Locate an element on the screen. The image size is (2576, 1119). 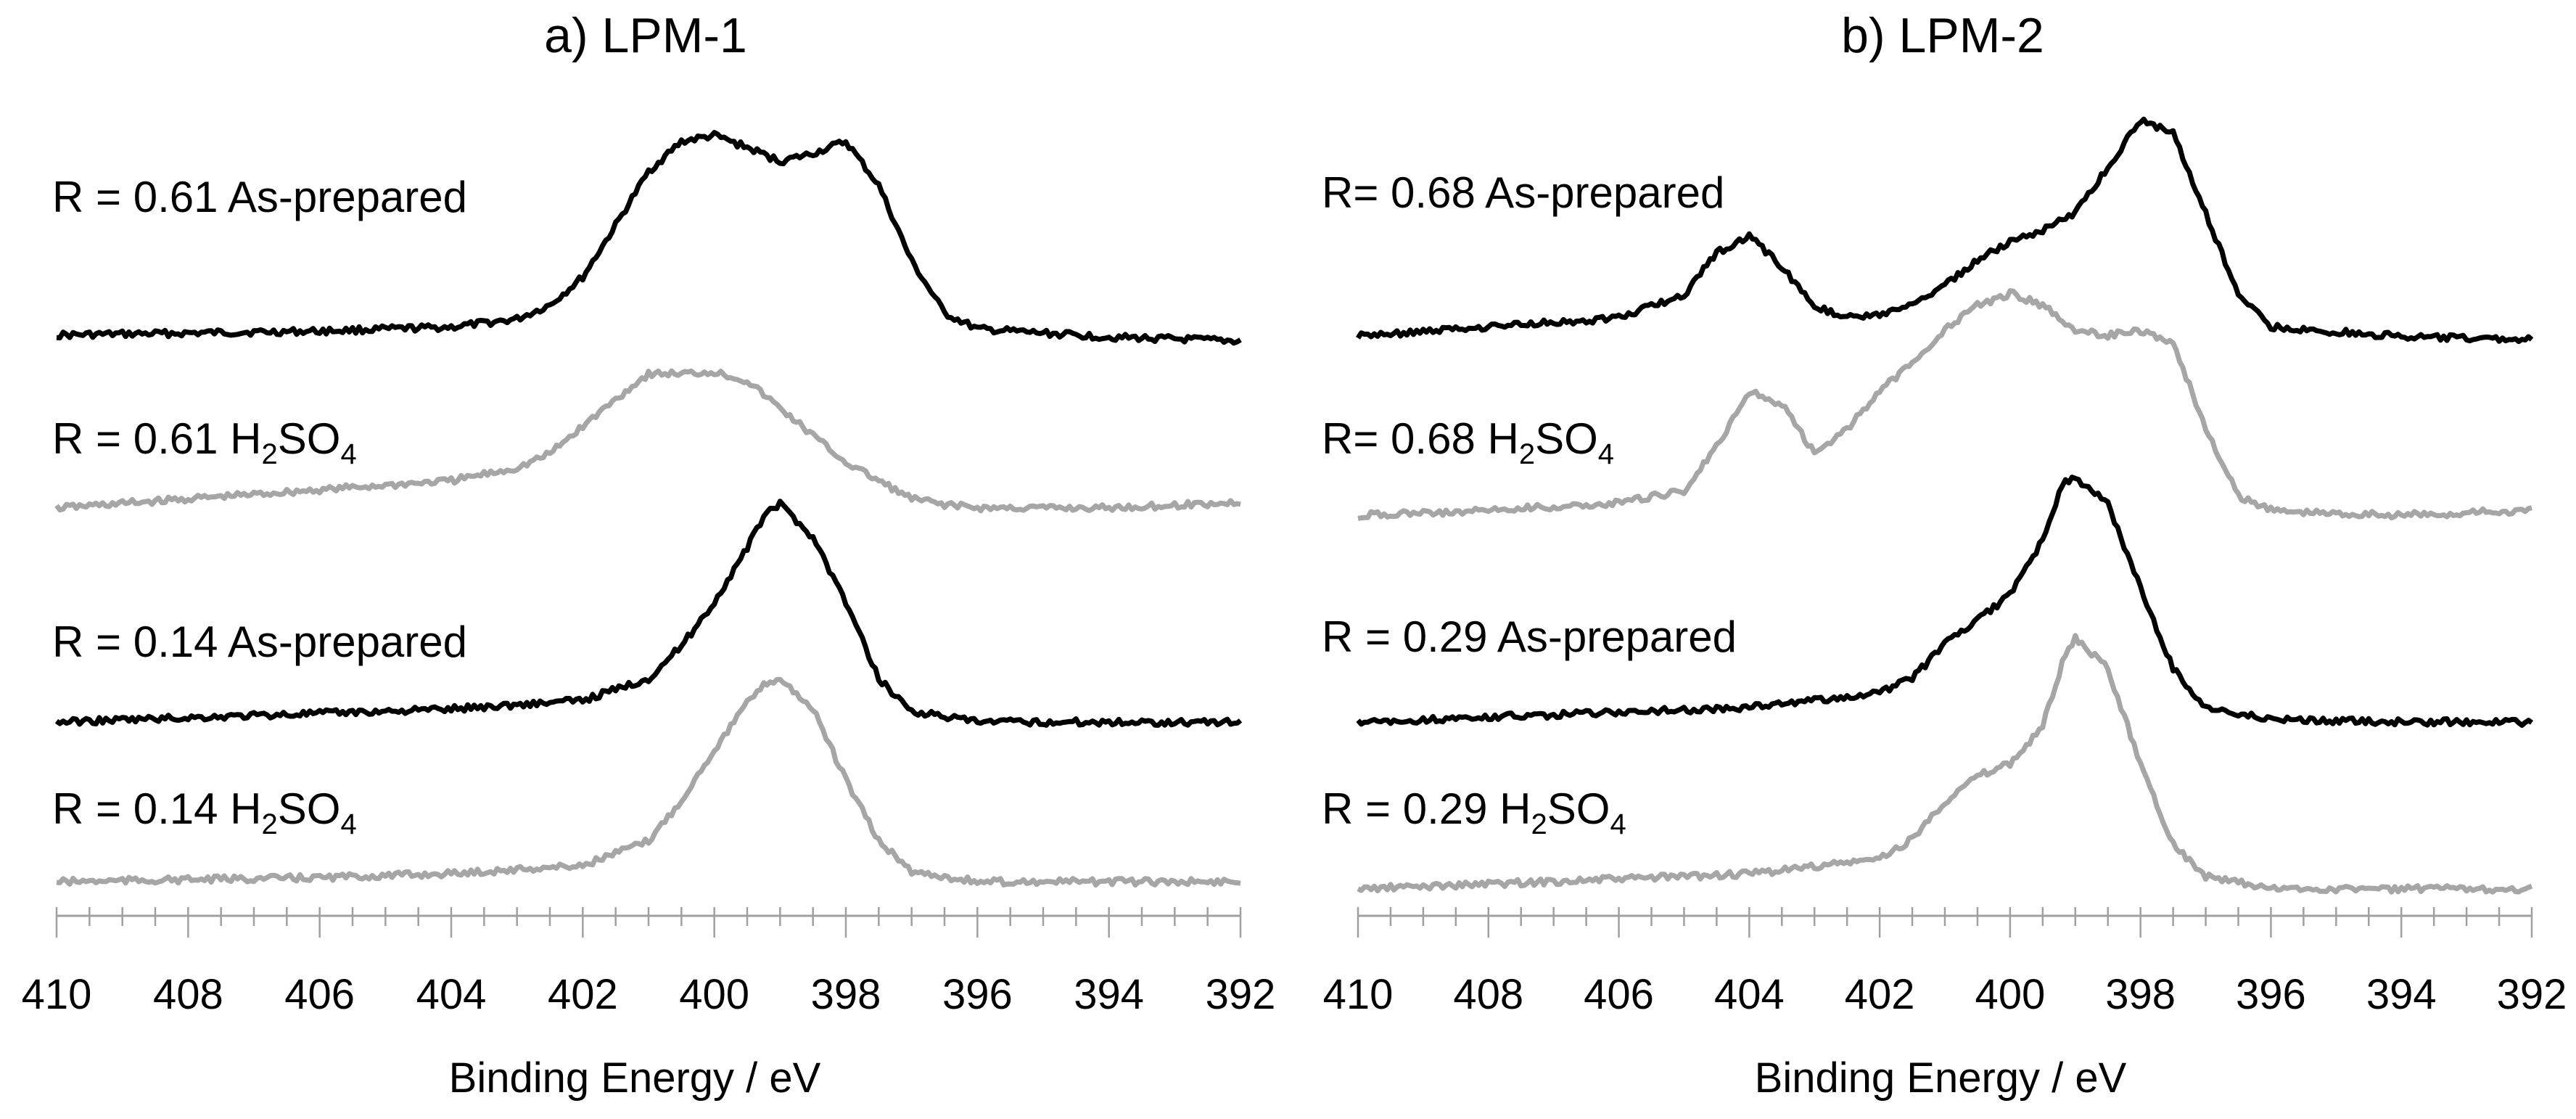
label-text: R = 0.14 As-prepared is located at coordinates (259, 642).